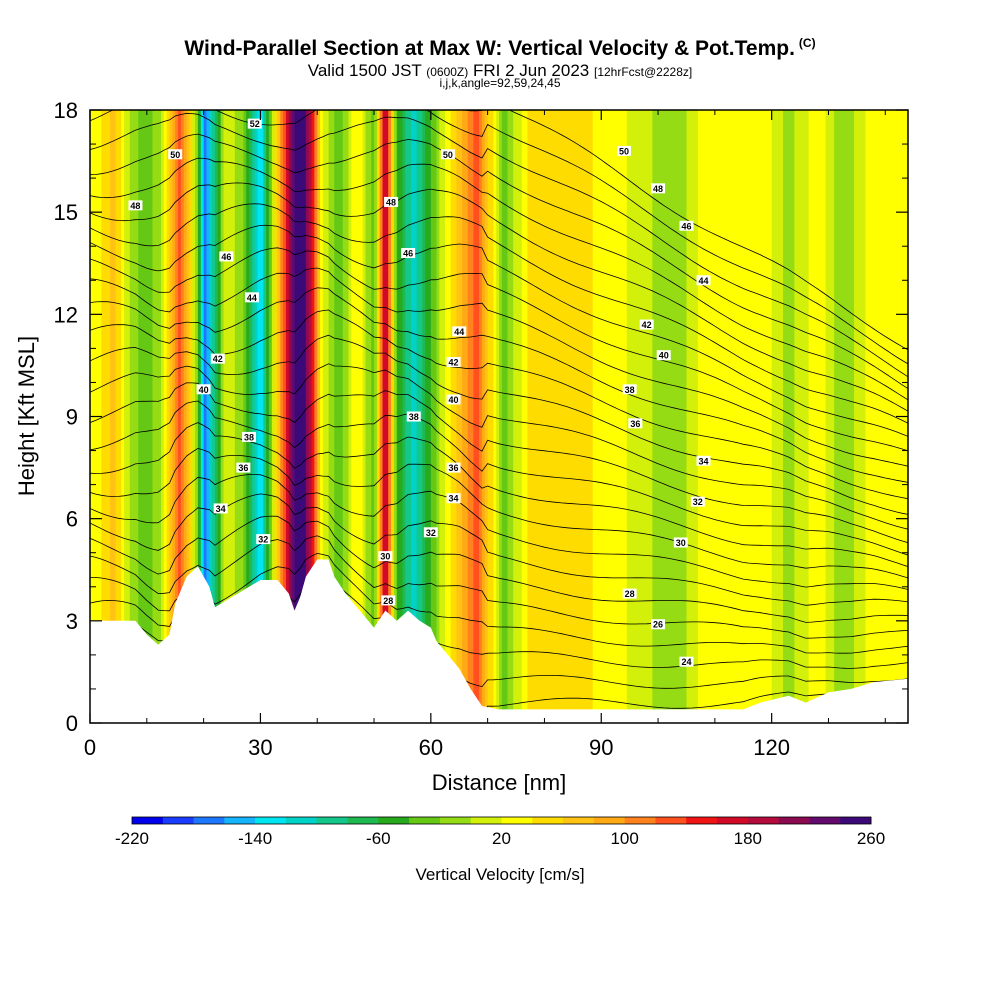 The image size is (1000, 1000). What do you see at coordinates (255, 838) in the screenshot?
I see `colorbar-tick-label: -140` at bounding box center [255, 838].